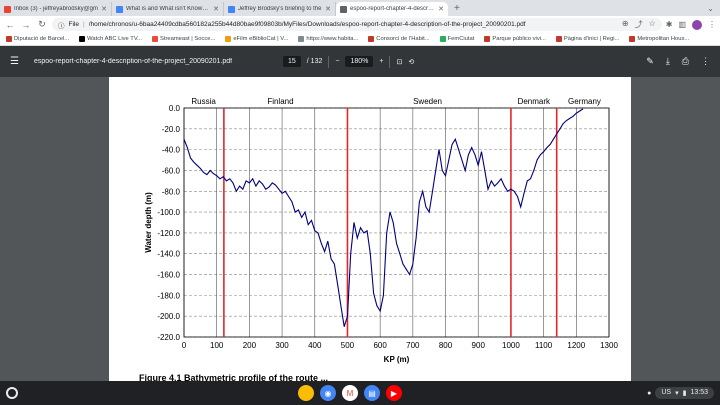 This screenshot has width=720, height=405. Describe the element at coordinates (685, 61) in the screenshot. I see `print-icon: ⎙` at that location.